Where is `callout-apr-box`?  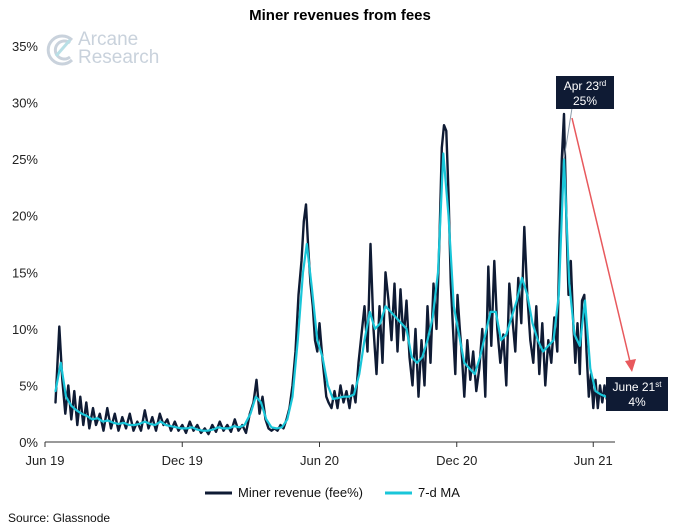
callout-apr-box is located at coordinates (585, 92).